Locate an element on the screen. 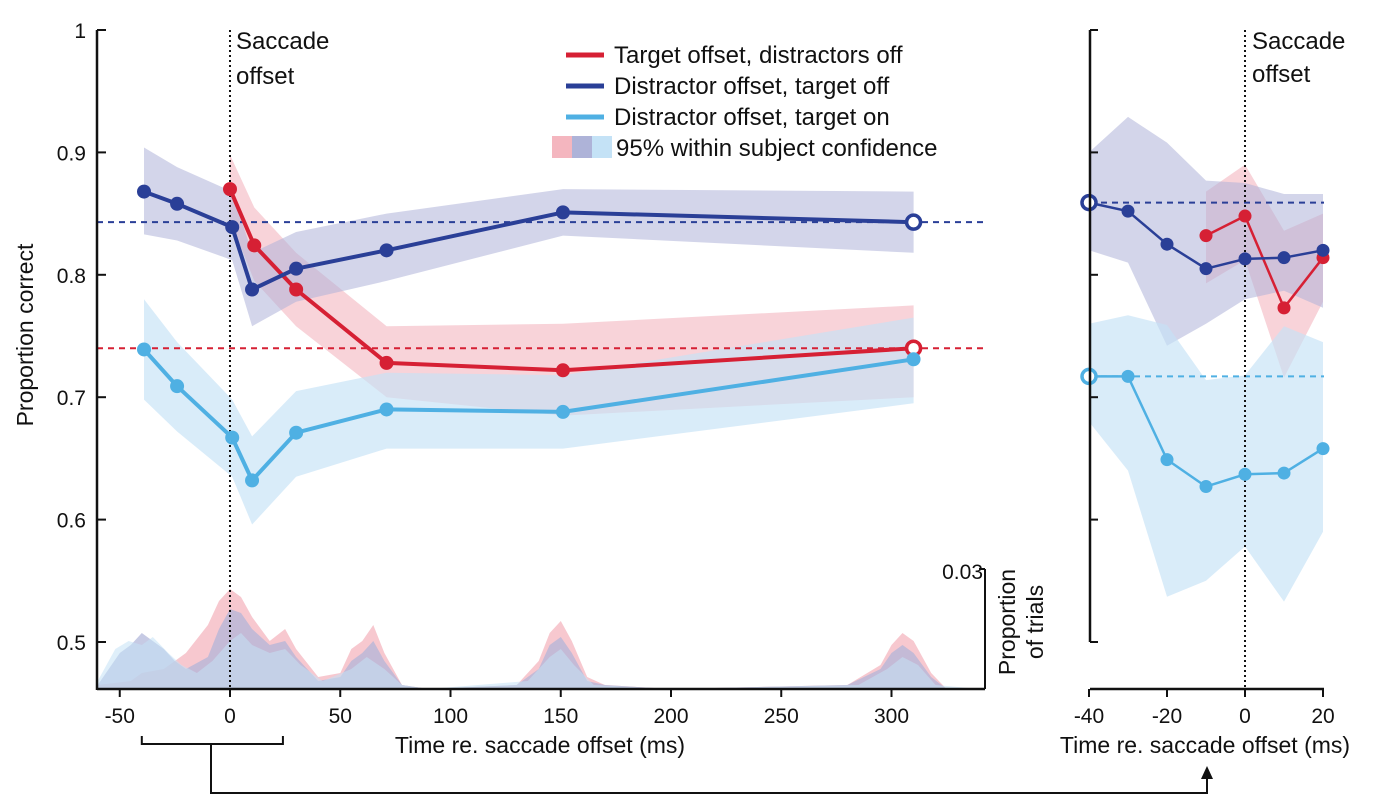 This screenshot has width=1385, height=806. y-tick-label: 1 is located at coordinates (80, 31).